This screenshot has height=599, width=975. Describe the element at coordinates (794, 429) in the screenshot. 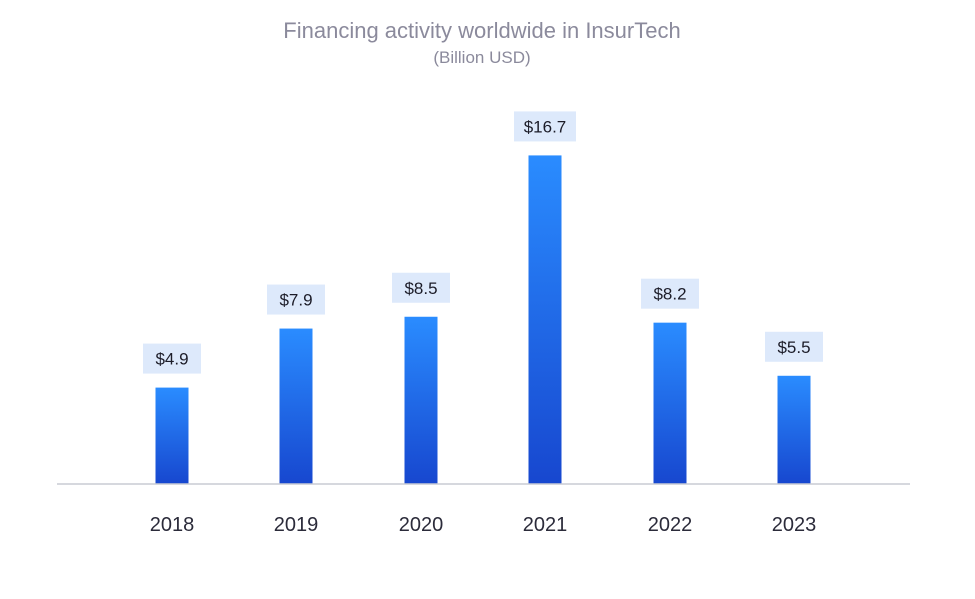

I see `bar-2023` at that location.